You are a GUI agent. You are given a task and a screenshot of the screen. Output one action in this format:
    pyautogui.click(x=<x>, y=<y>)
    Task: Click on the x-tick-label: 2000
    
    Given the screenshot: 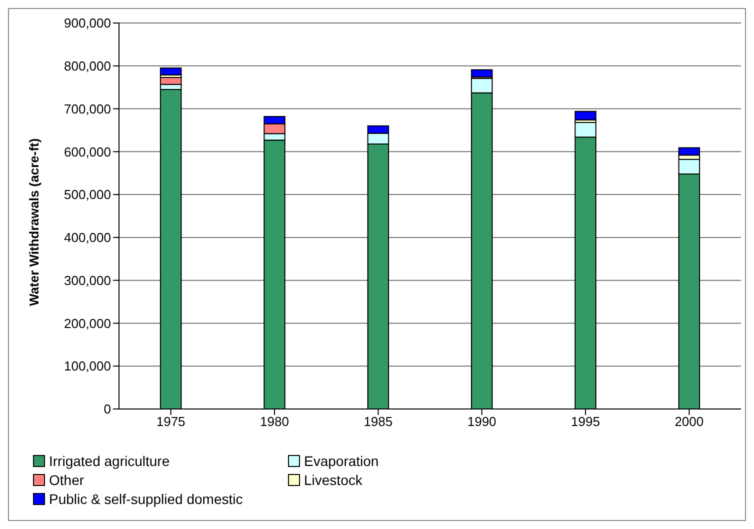 What is the action you would take?
    pyautogui.click(x=689, y=422)
    